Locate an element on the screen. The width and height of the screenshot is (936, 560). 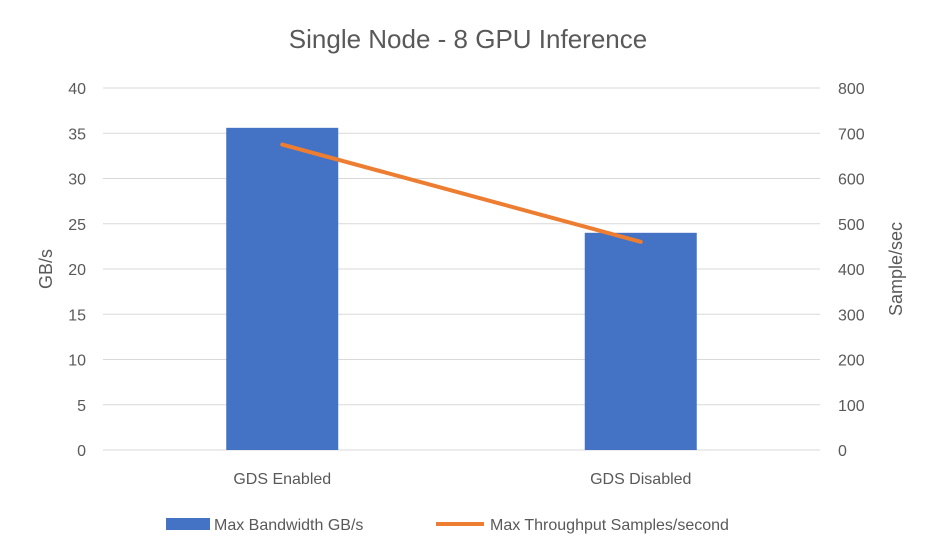
line-series is located at coordinates (461, 193).